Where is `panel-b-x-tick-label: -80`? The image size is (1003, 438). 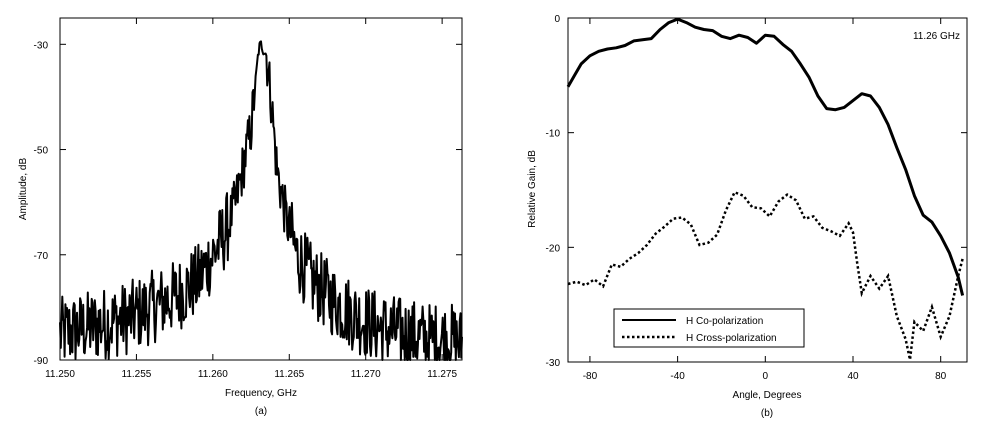 panel-b-x-tick-label: -80 is located at coordinates (590, 376).